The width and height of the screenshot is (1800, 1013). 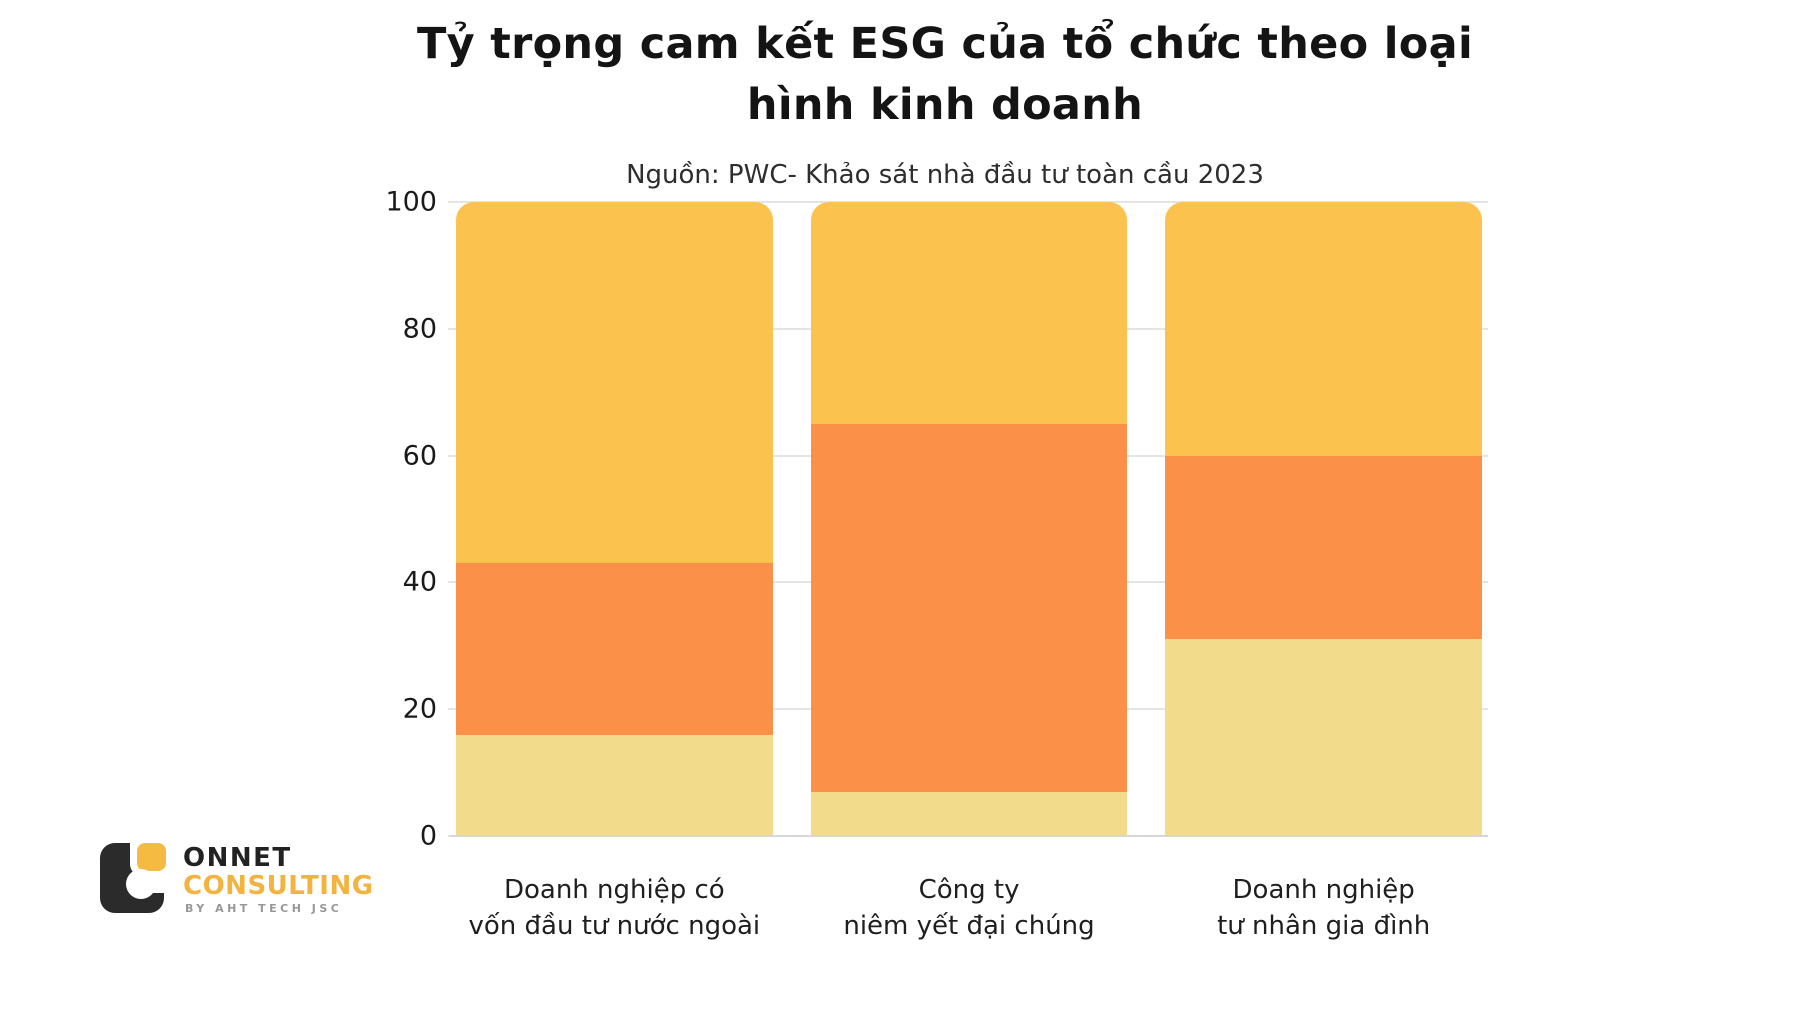 I want to click on bar-2-bottom-segment, so click(x=969, y=813).